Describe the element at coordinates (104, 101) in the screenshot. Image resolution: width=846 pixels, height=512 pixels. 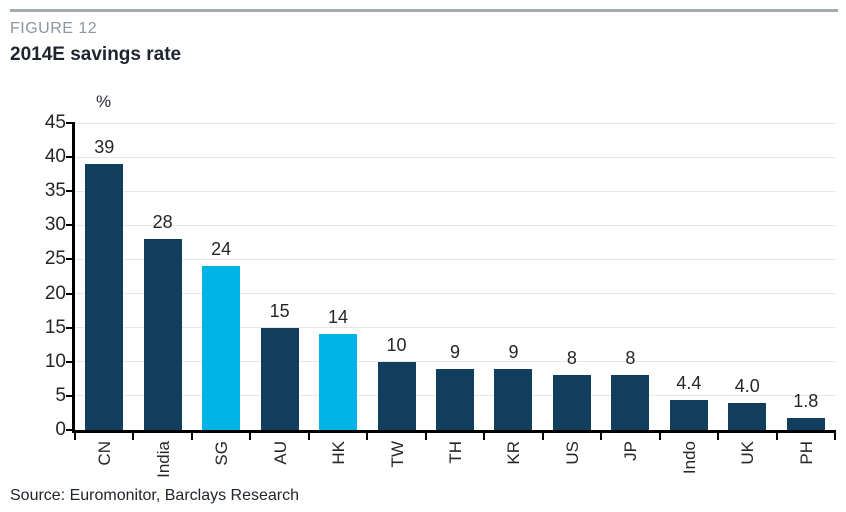
I see `y-axis-unit-label: %` at that location.